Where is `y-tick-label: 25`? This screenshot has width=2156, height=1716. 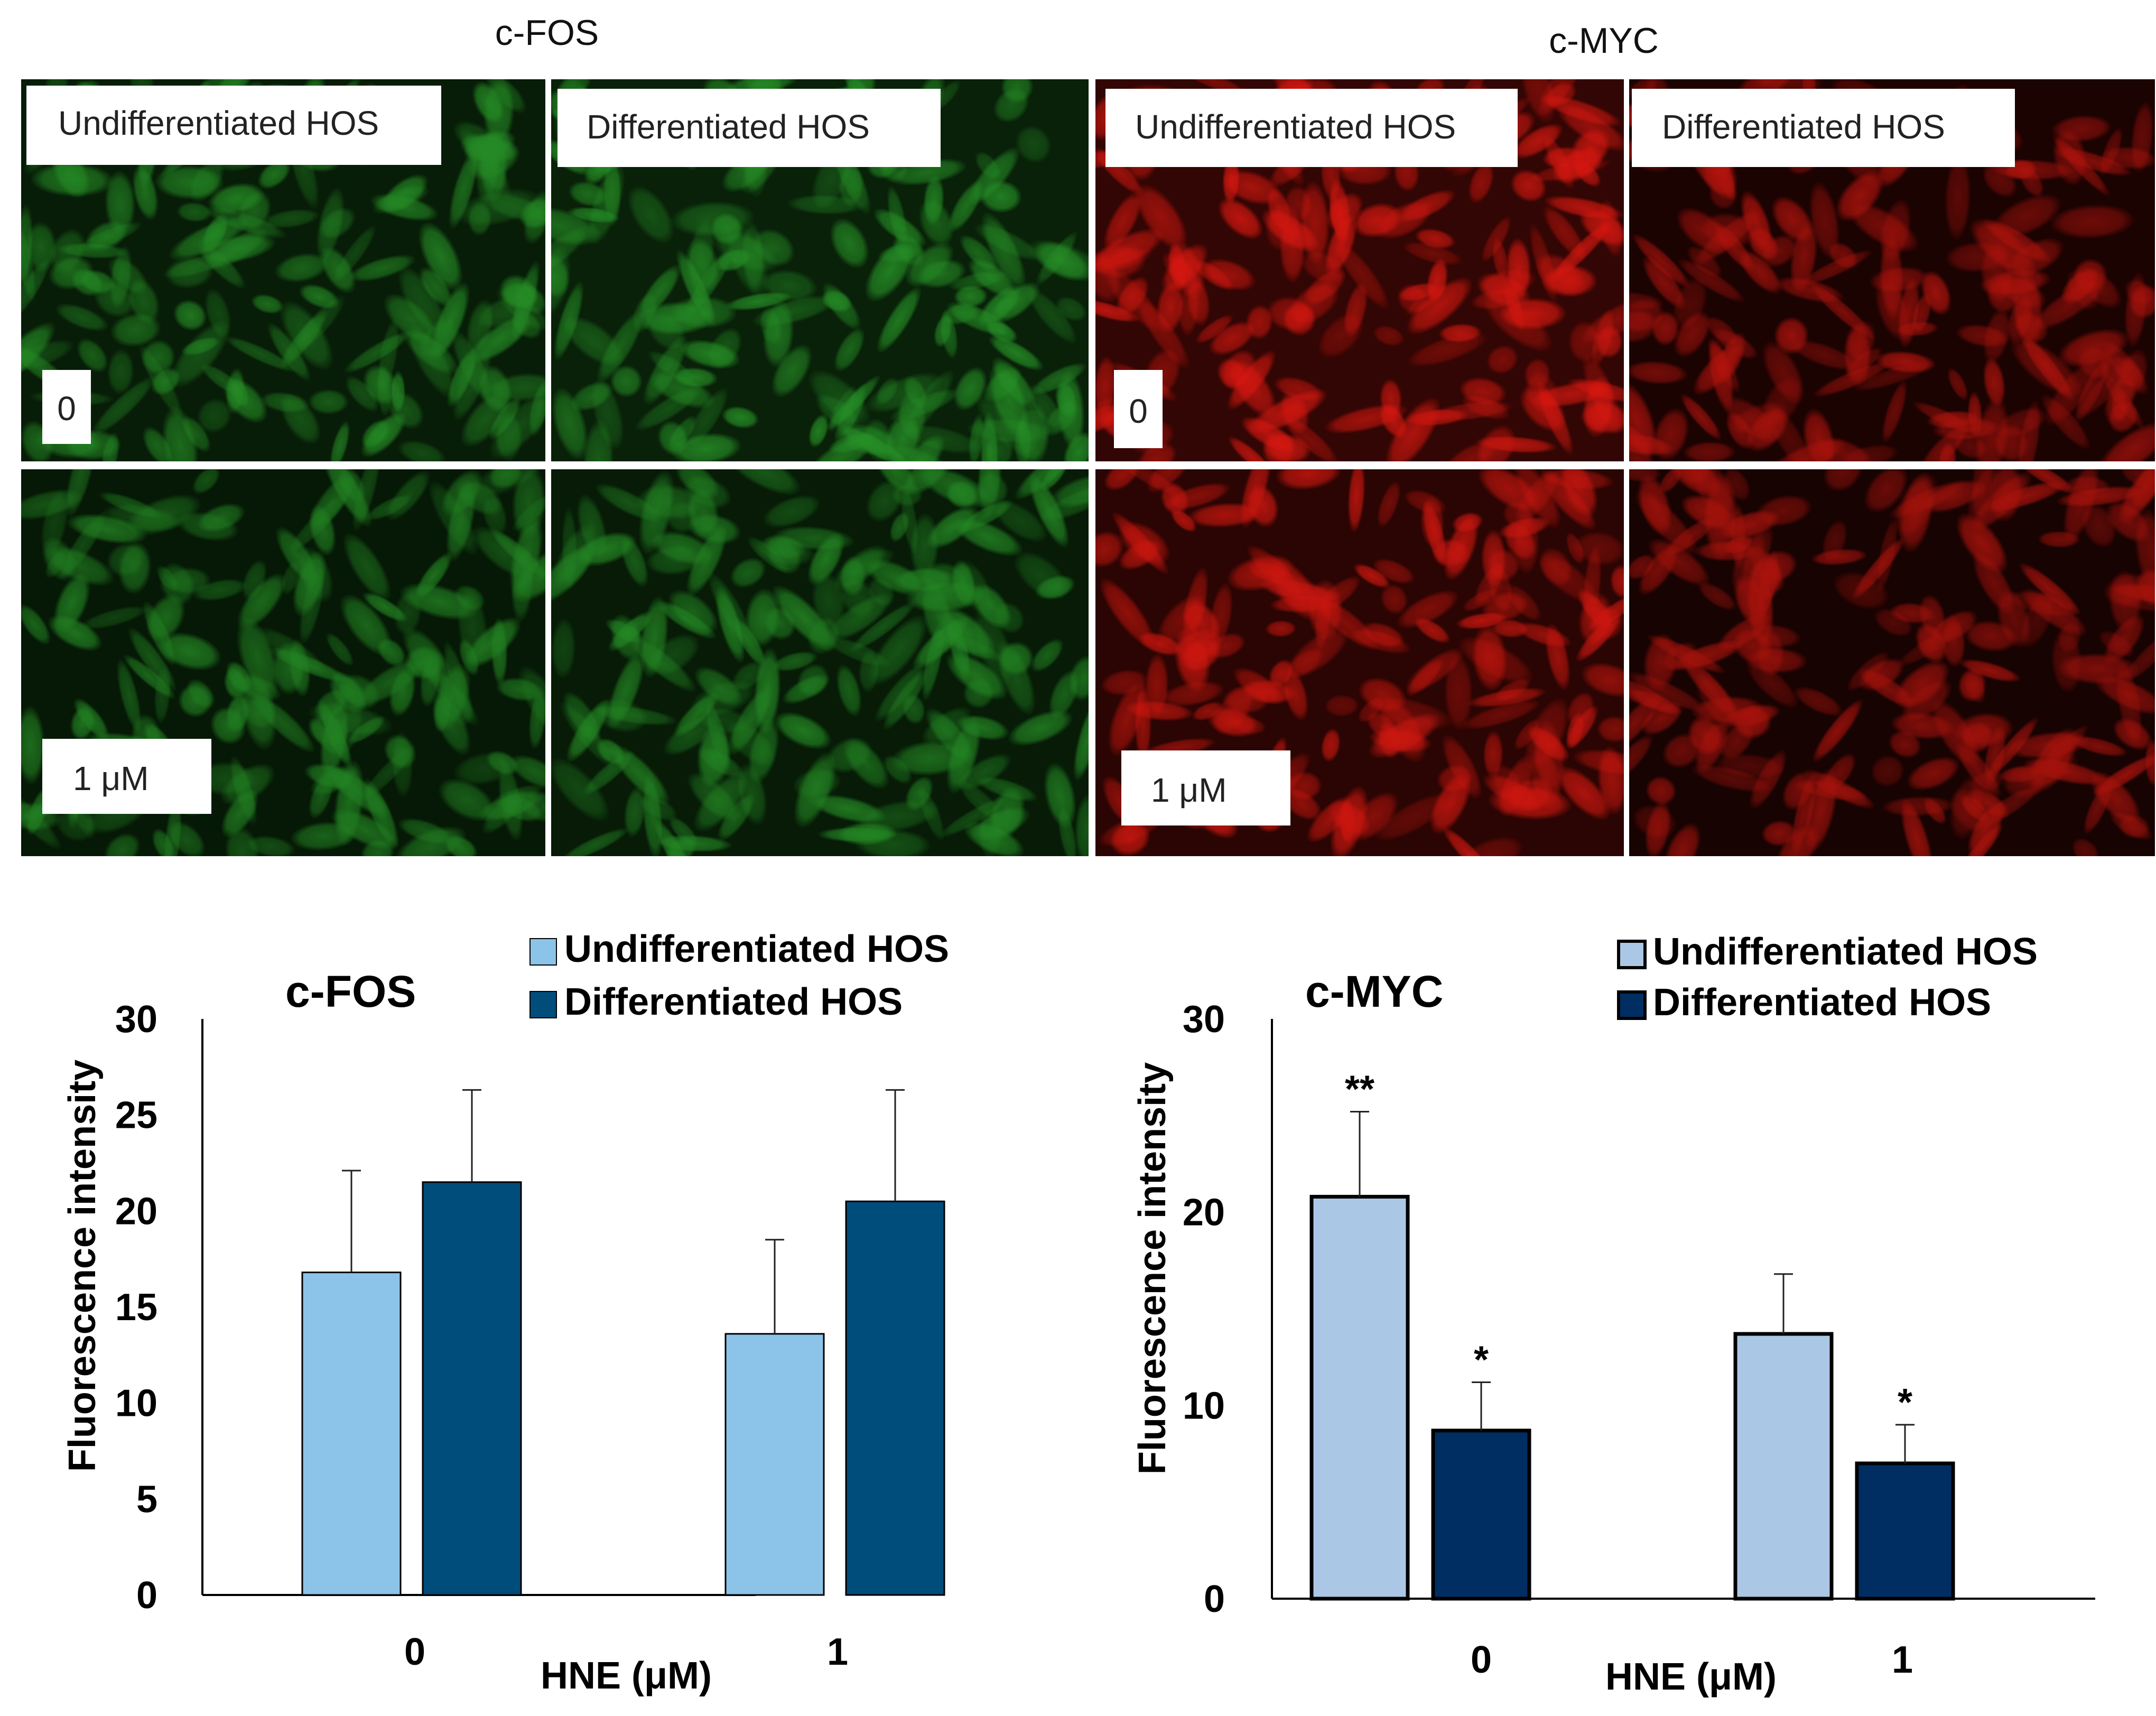
y-tick-label: 25 is located at coordinates (136, 1115).